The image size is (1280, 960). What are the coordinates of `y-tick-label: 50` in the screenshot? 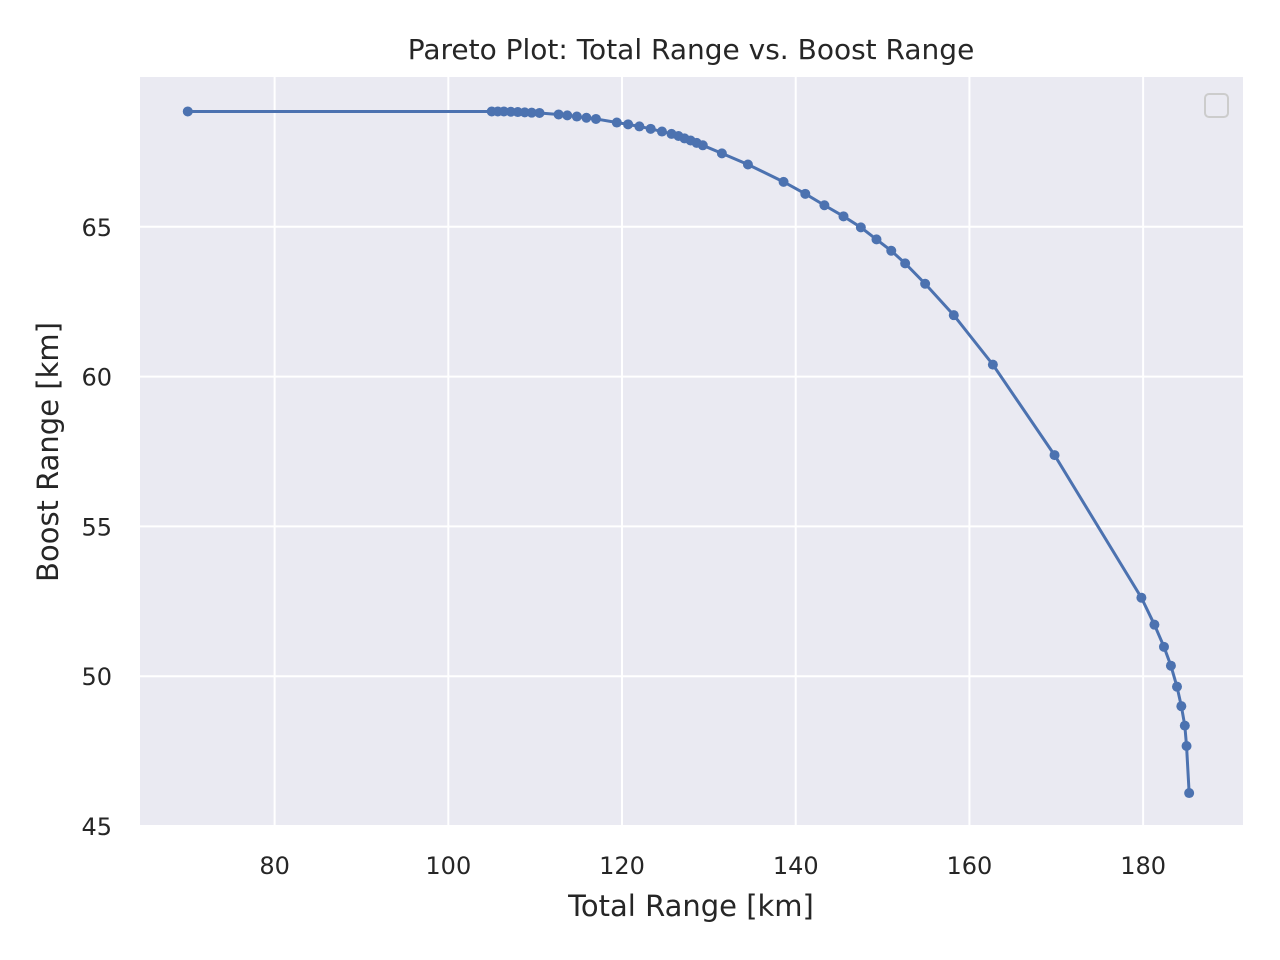 It's located at (96, 677).